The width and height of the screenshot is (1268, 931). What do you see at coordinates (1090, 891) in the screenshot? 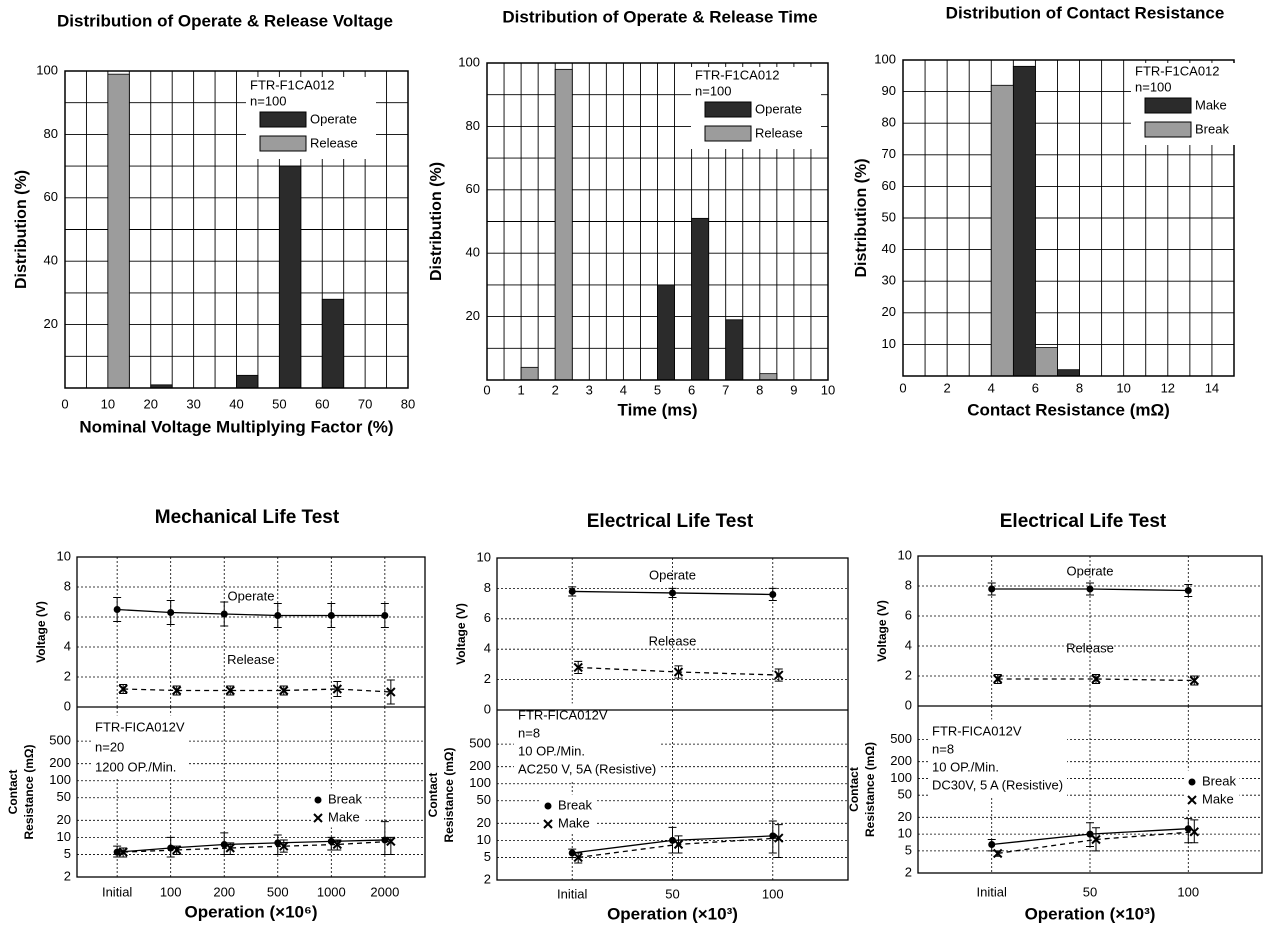
I see `x-tick-label: 50` at bounding box center [1090, 891].